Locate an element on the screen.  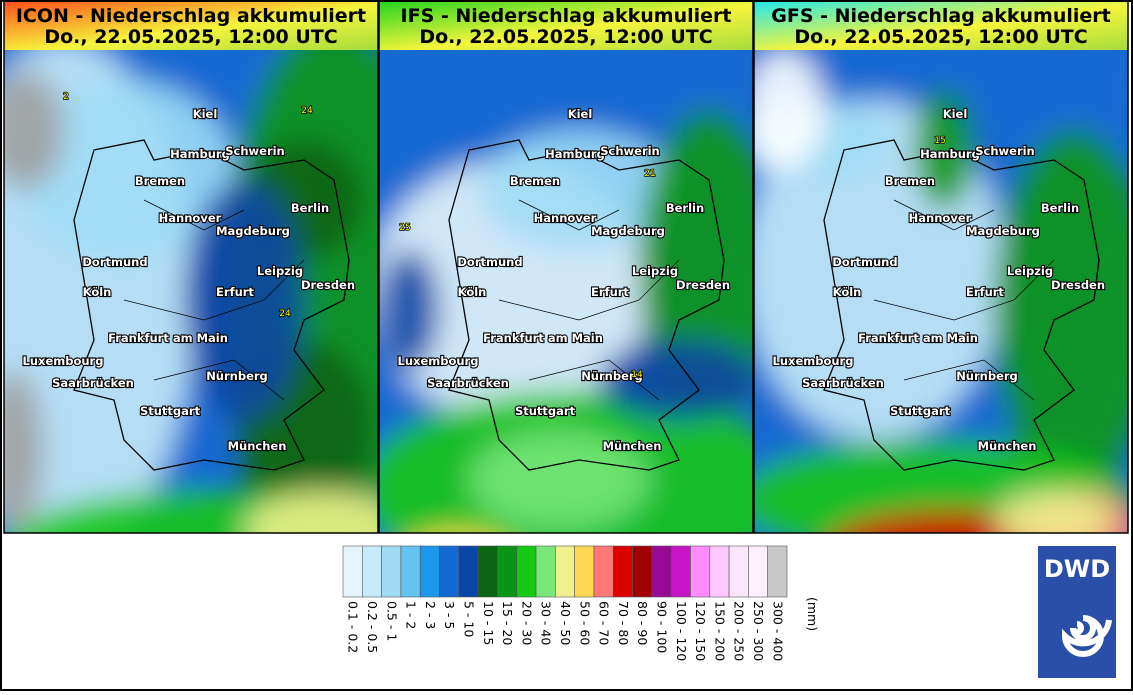
legend-label: 60 - 70 is located at coordinates (604, 623).